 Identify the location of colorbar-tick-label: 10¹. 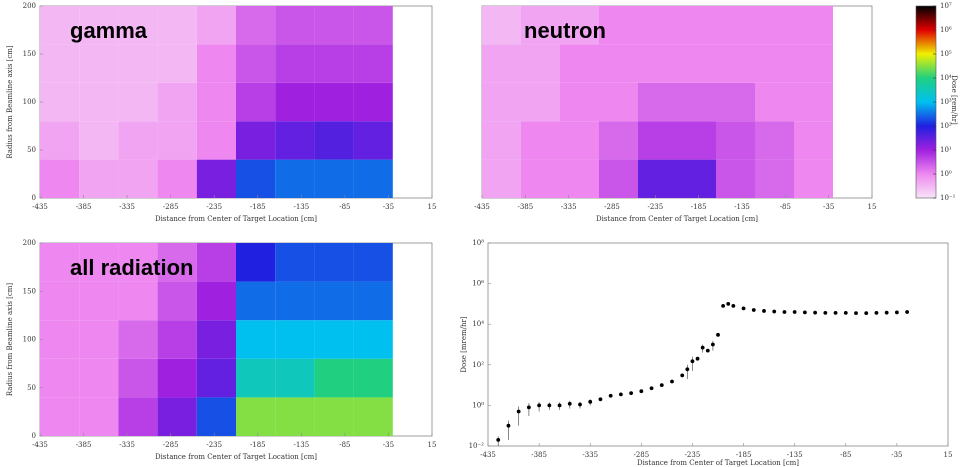
(946, 150).